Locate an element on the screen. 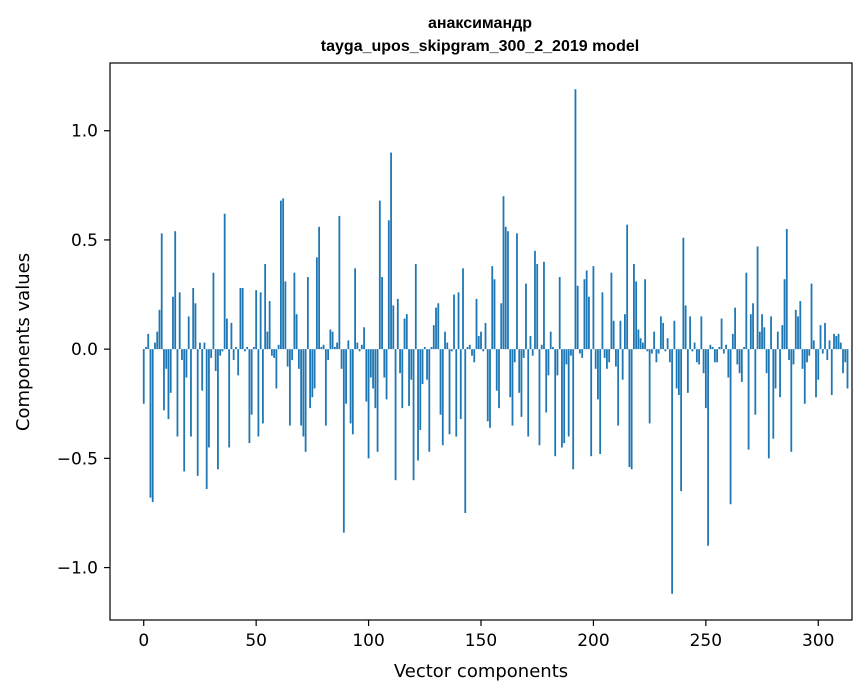  x-tick-label: 250 is located at coordinates (706, 641).